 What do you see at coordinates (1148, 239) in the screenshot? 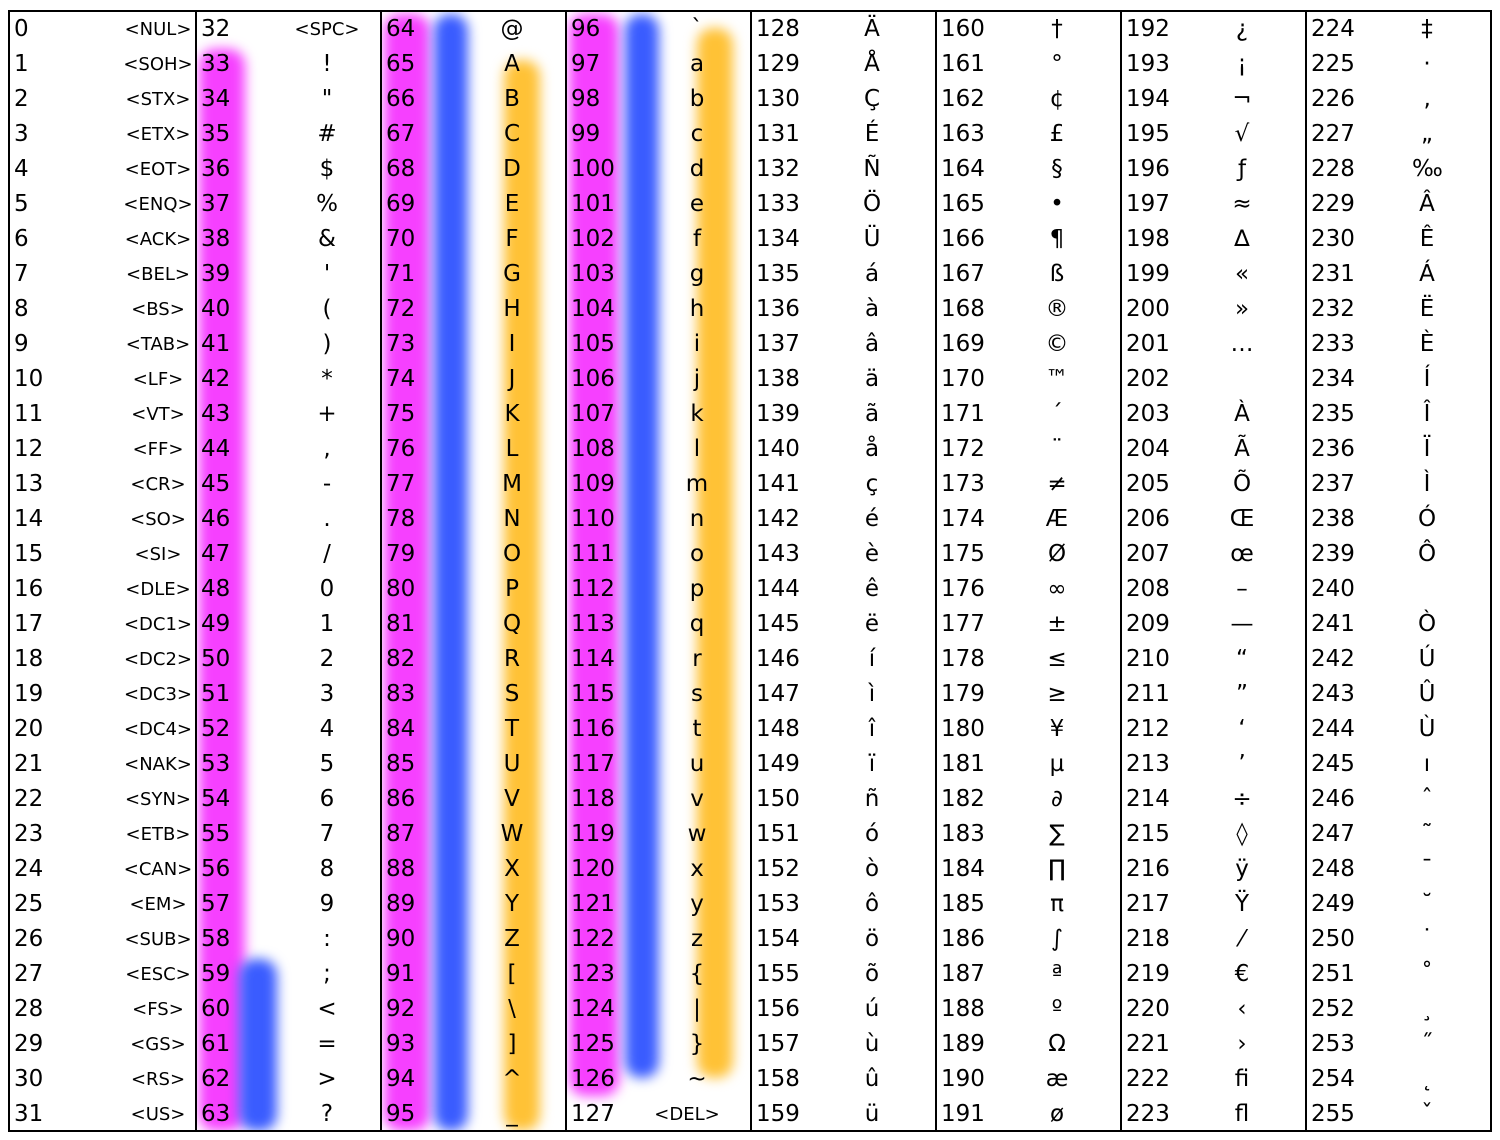
I see `code-number: 198` at bounding box center [1148, 239].